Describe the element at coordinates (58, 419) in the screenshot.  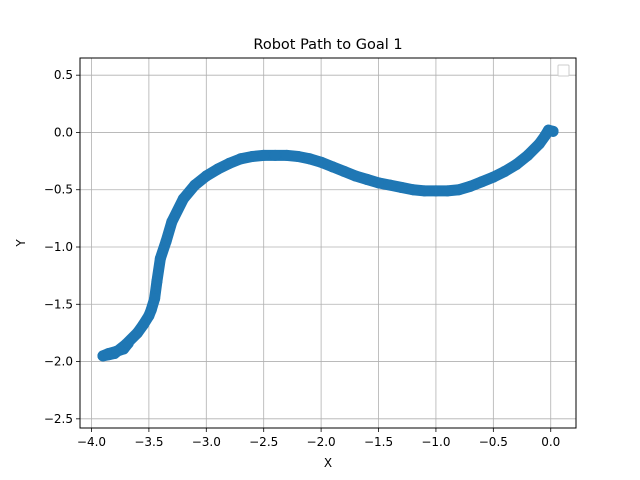
I see `y-tick-label: −2.5` at that location.